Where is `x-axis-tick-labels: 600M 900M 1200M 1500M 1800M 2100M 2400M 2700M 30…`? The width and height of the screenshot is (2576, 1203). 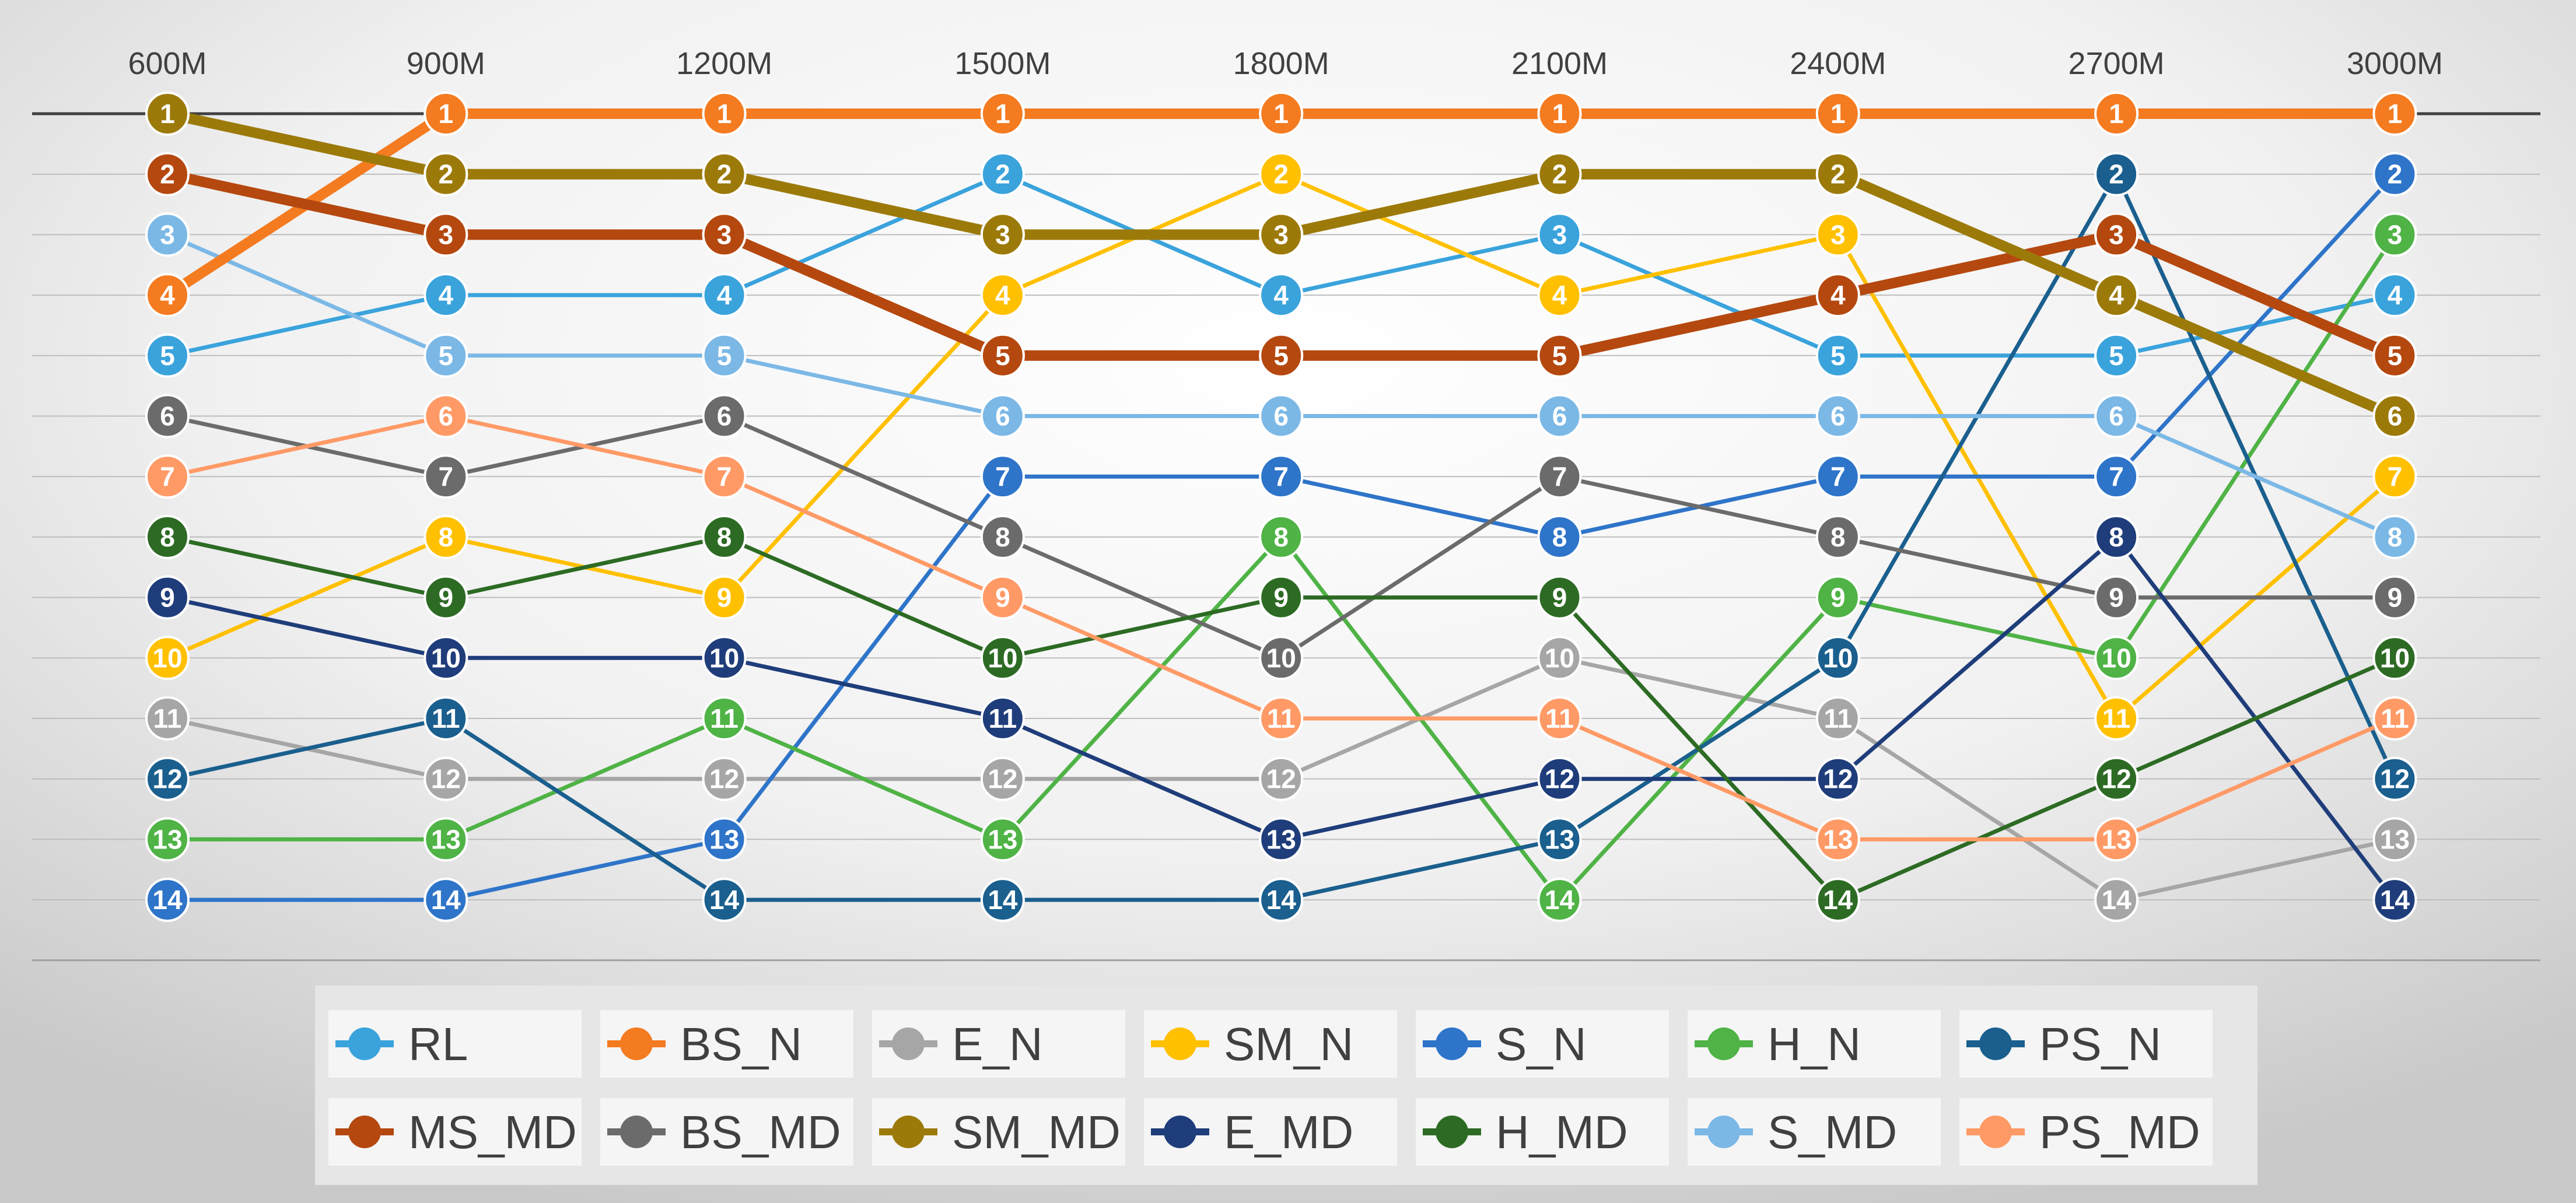 x-axis-tick-labels: 600M 900M 1200M 1500M 1800M 2100M 2400M 2700M 30… is located at coordinates (1286, 64).